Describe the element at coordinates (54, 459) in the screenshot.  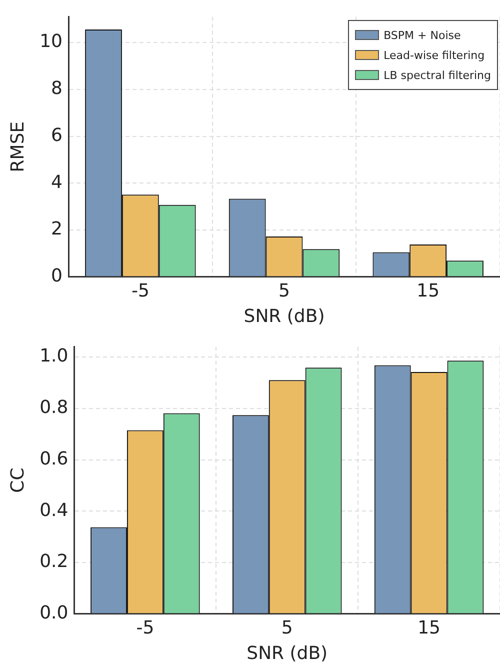
I see `y-tick-label: 0.6` at that location.